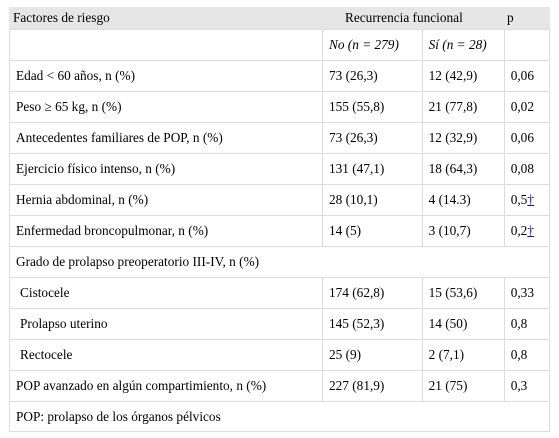 The height and width of the screenshot is (438, 559). Describe the element at coordinates (463, 386) in the screenshot. I see `si-cell: 21 (75)` at that location.